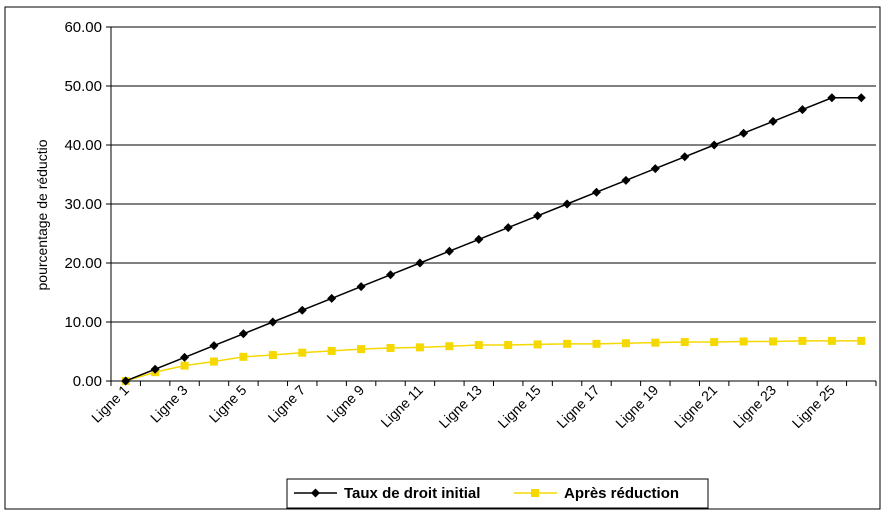 This screenshot has width=885, height=516. I want to click on legend-diamond-icon, so click(315, 493).